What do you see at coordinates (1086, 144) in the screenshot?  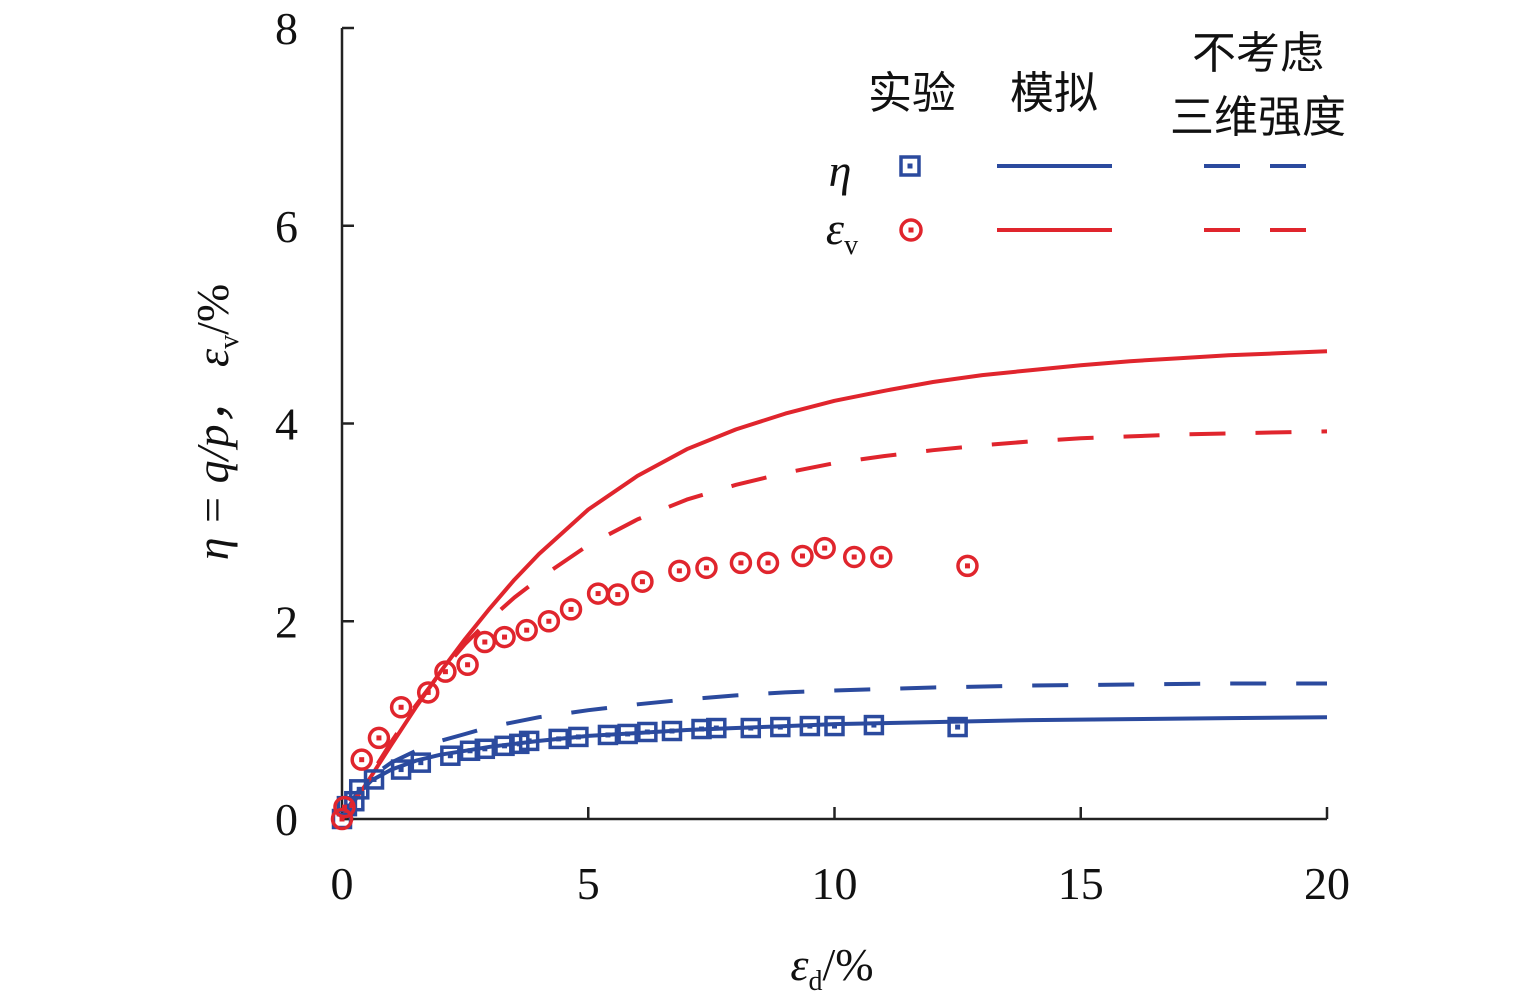 I see `legend: 实验 模拟 不考虑 三维强度 η εv` at bounding box center [1086, 144].